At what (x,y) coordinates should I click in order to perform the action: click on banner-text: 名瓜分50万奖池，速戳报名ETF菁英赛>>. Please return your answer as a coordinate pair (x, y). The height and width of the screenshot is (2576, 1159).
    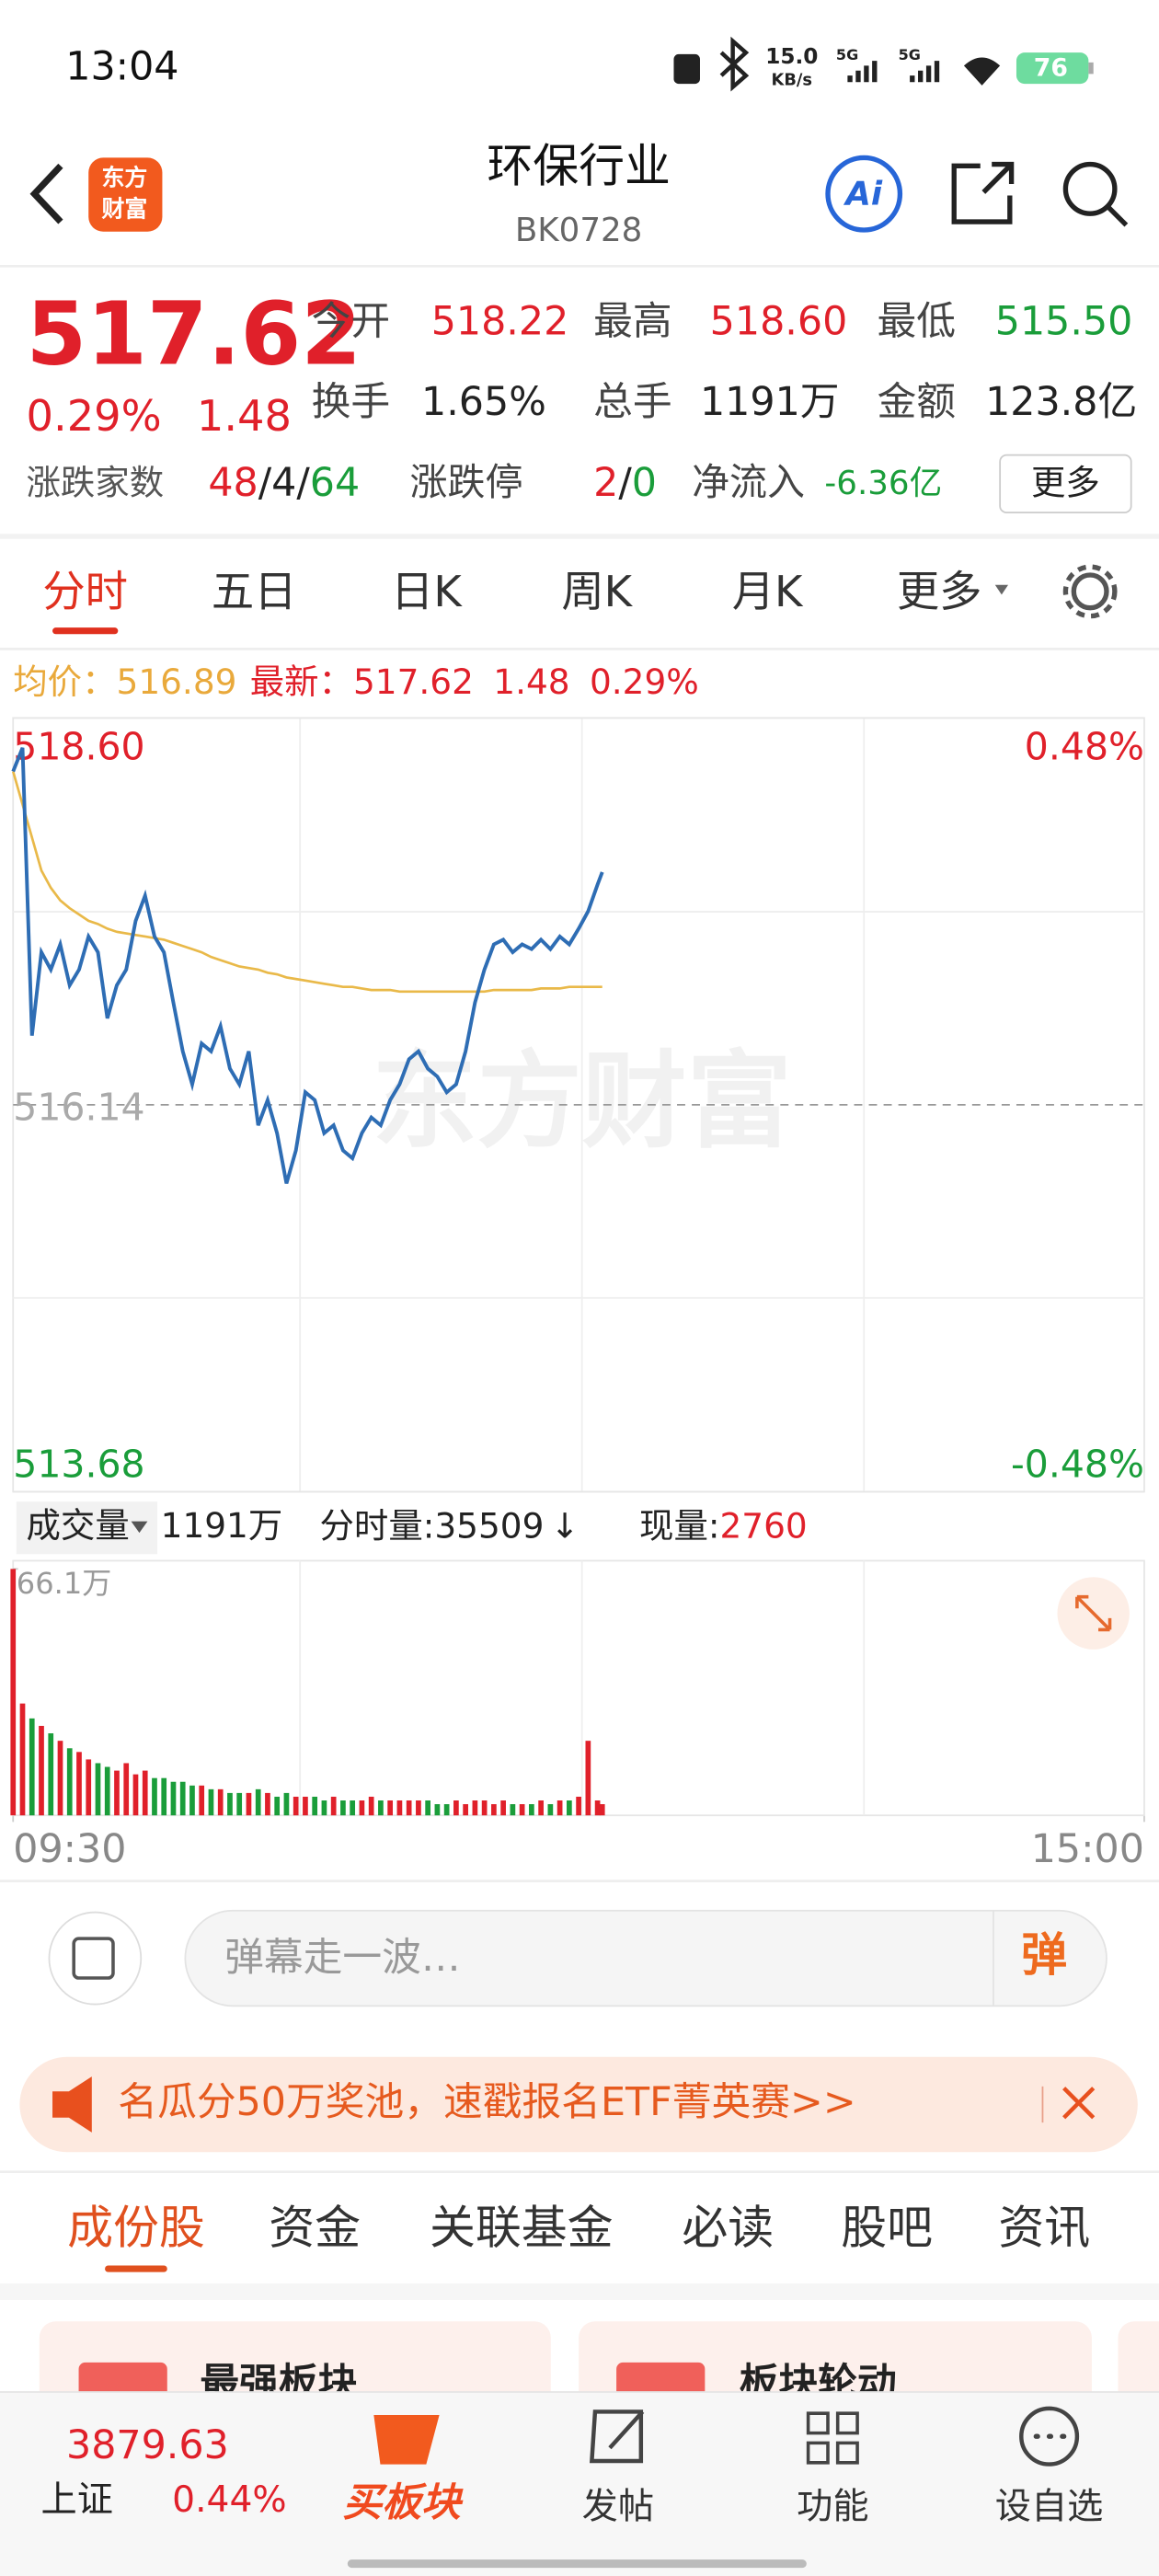
    Looking at the image, I should click on (486, 2102).